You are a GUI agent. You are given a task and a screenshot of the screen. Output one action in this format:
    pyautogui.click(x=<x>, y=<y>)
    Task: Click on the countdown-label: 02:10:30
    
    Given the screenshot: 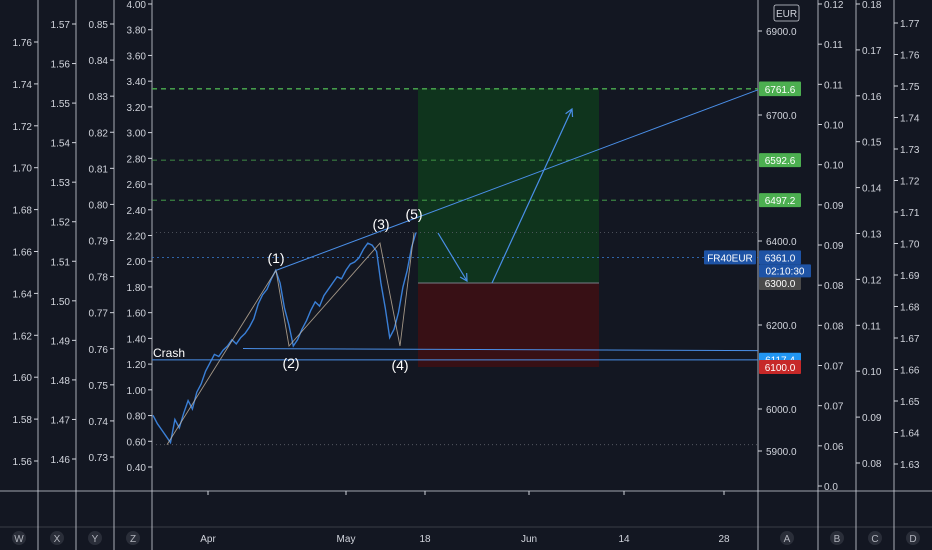 What is the action you would take?
    pyautogui.click(x=785, y=271)
    